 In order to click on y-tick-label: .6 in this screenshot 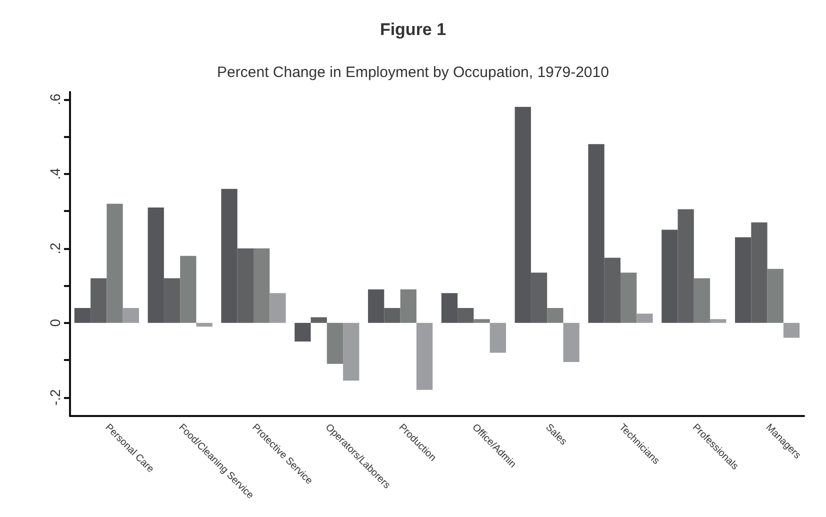, I will do `click(55, 99)`.